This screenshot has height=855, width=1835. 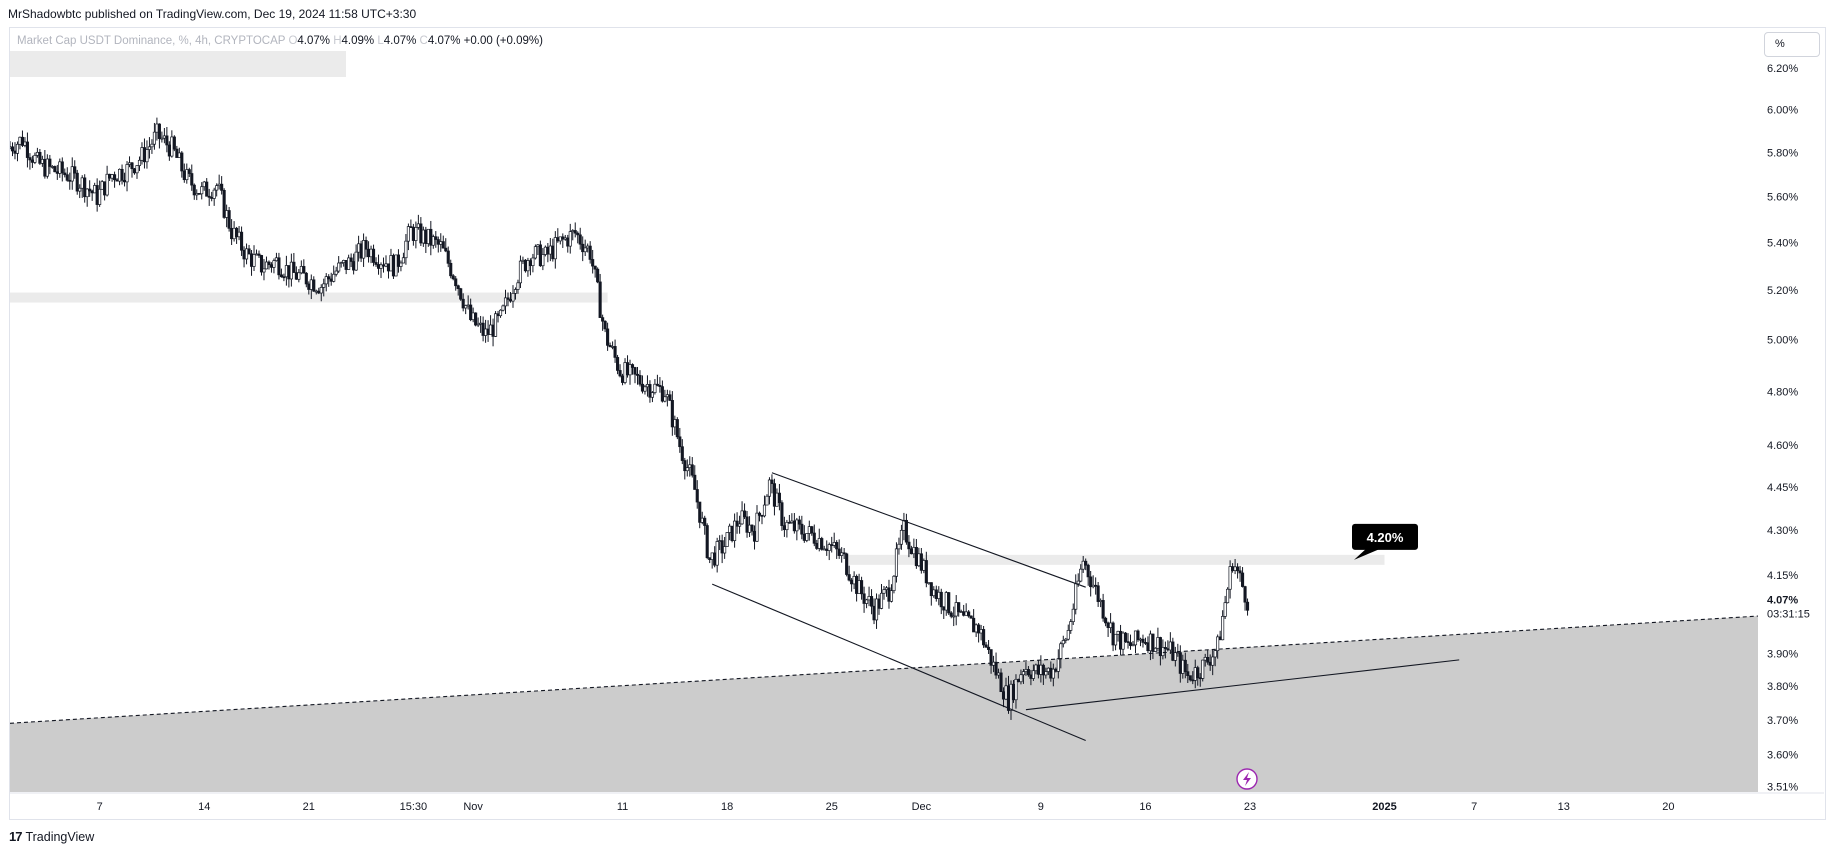 I want to click on y-axis-tick-label: 5.80%, so click(x=1782, y=153).